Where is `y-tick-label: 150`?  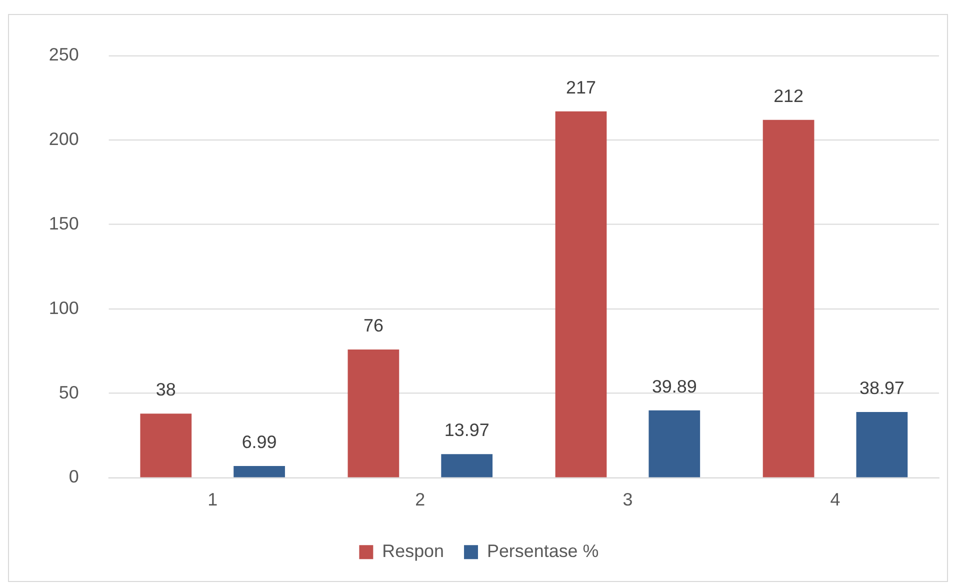
y-tick-label: 150 is located at coordinates (63, 223).